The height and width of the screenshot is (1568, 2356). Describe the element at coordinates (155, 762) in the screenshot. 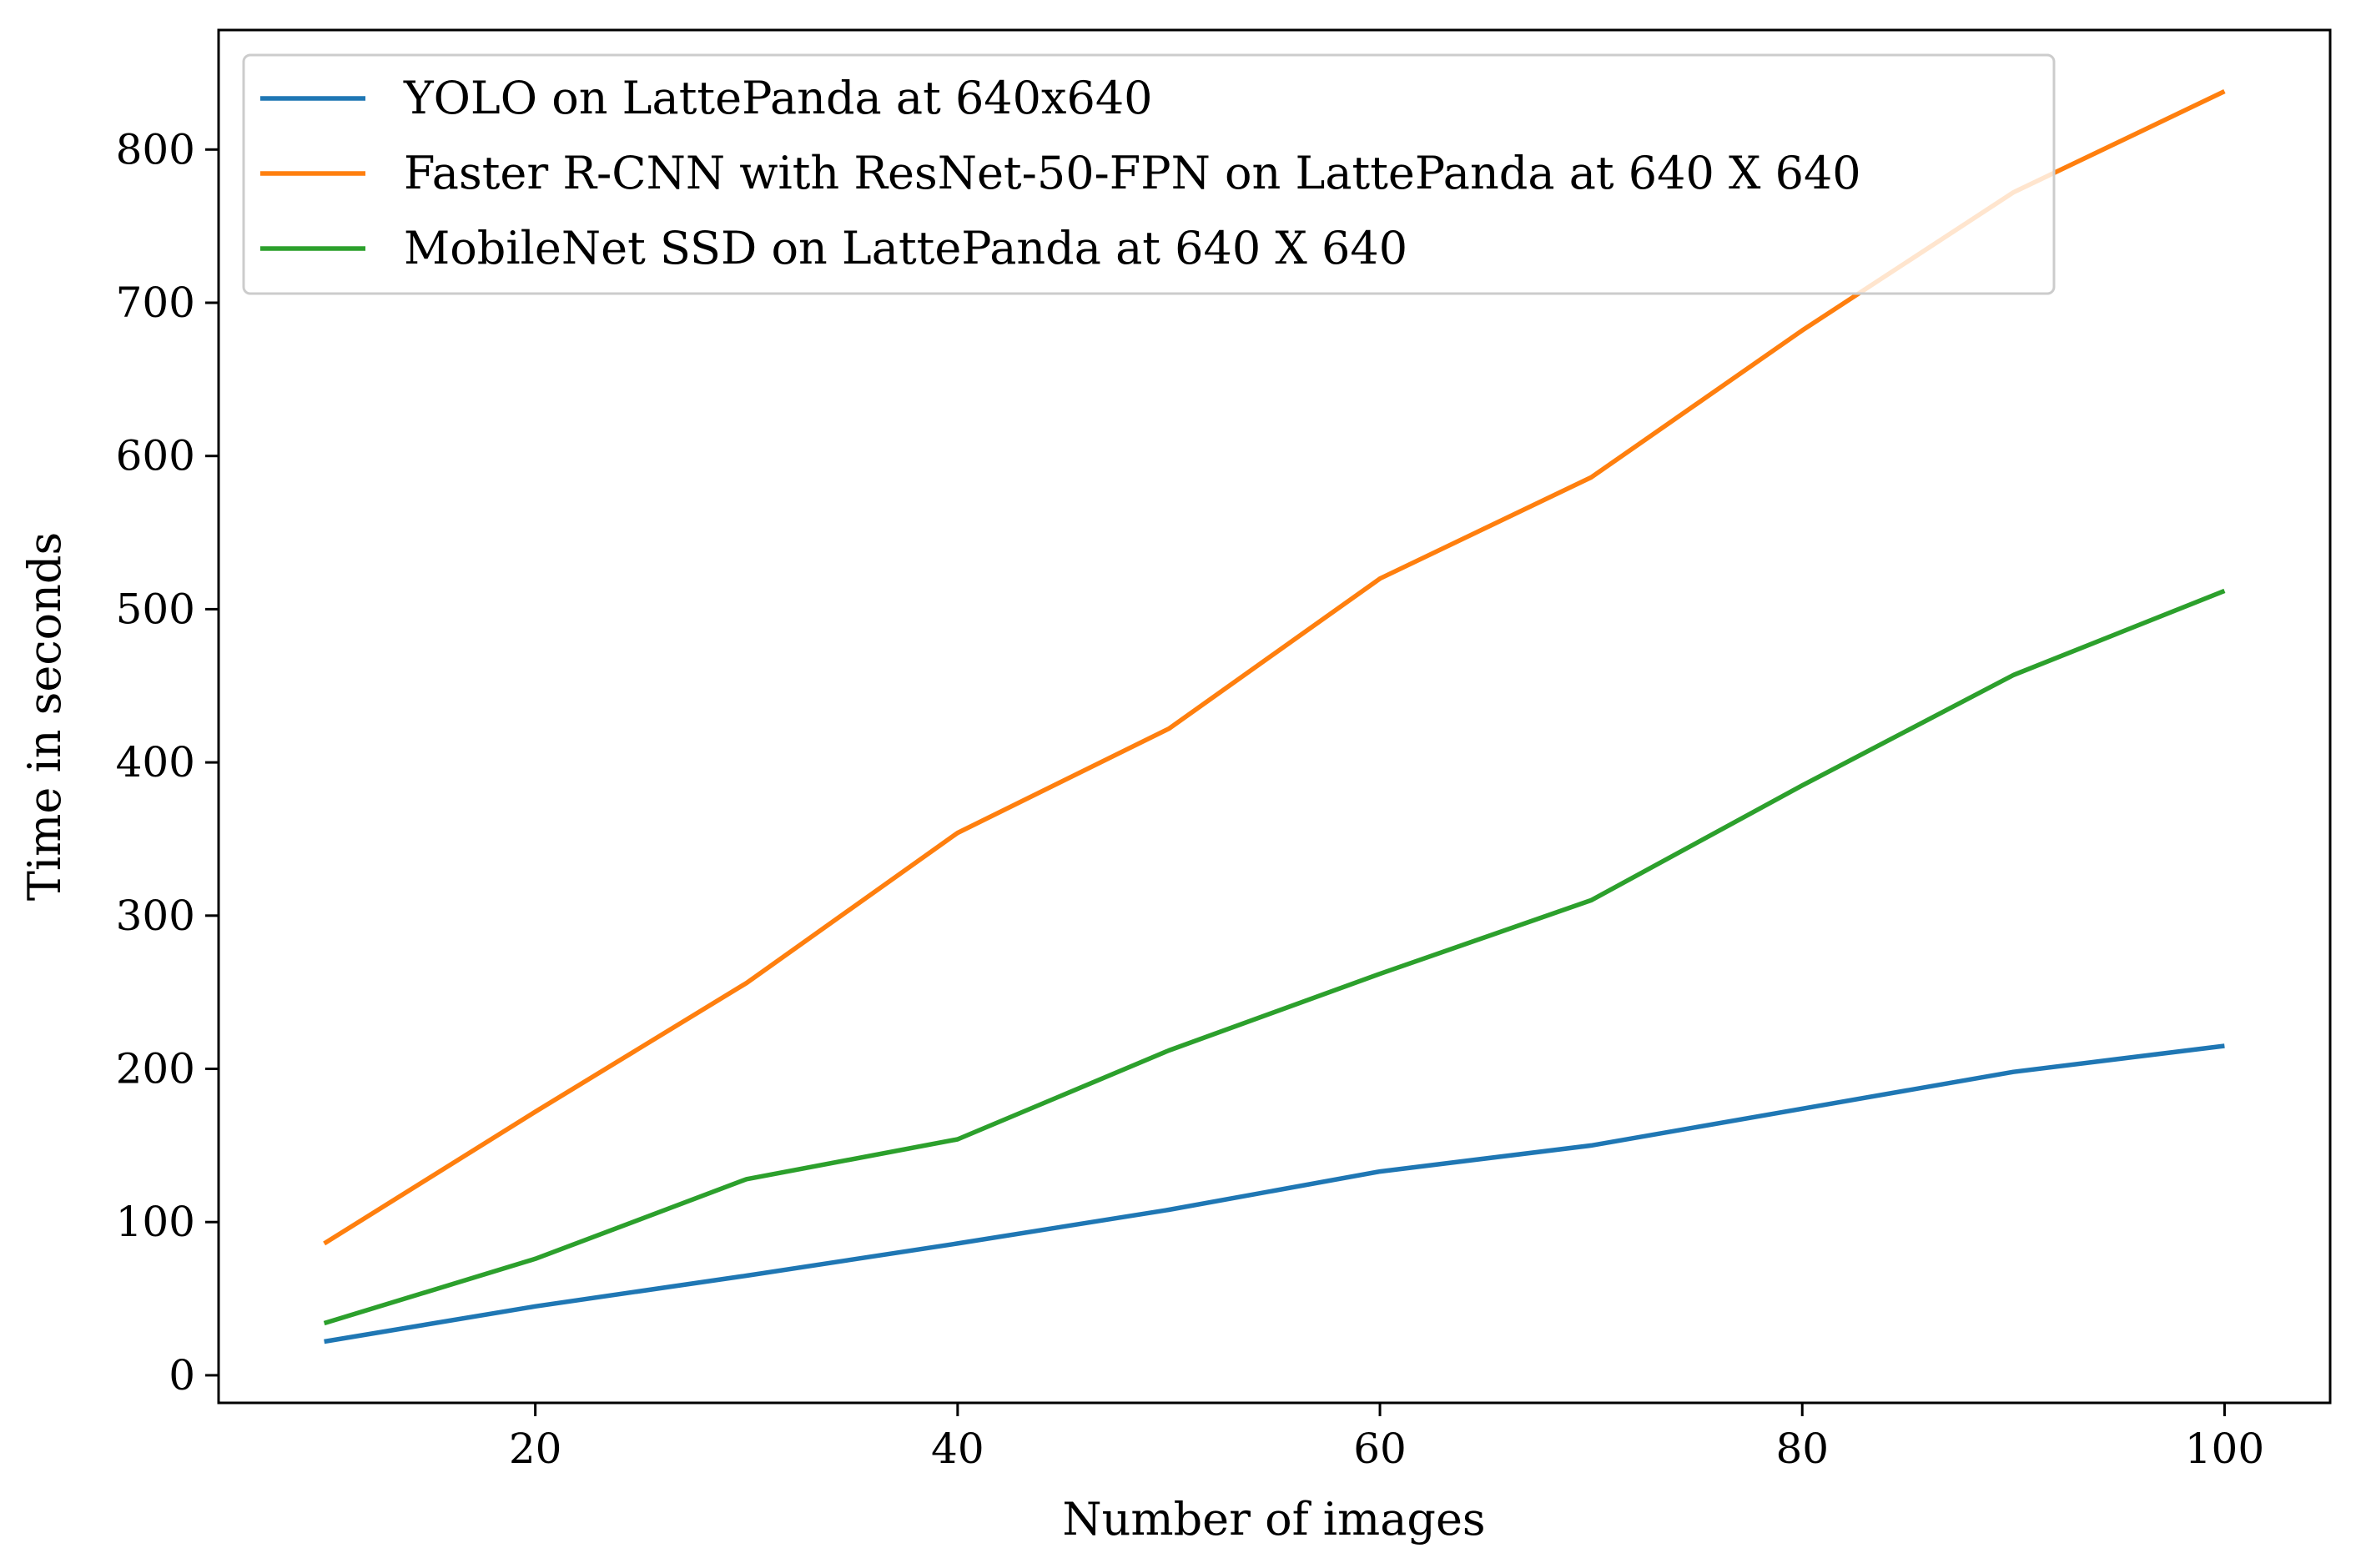

I see `y-tick-label: 400` at that location.